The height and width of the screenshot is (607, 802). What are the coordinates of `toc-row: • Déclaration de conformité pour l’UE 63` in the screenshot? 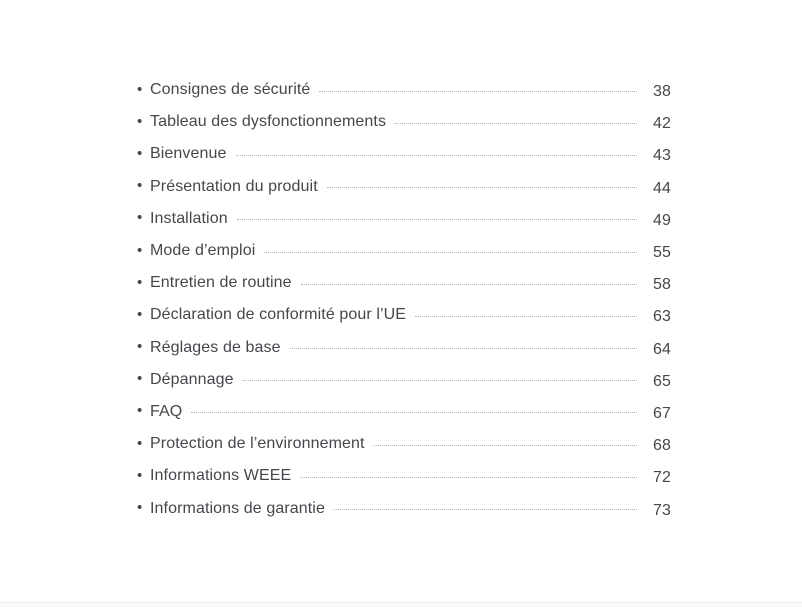 It's located at (404, 315).